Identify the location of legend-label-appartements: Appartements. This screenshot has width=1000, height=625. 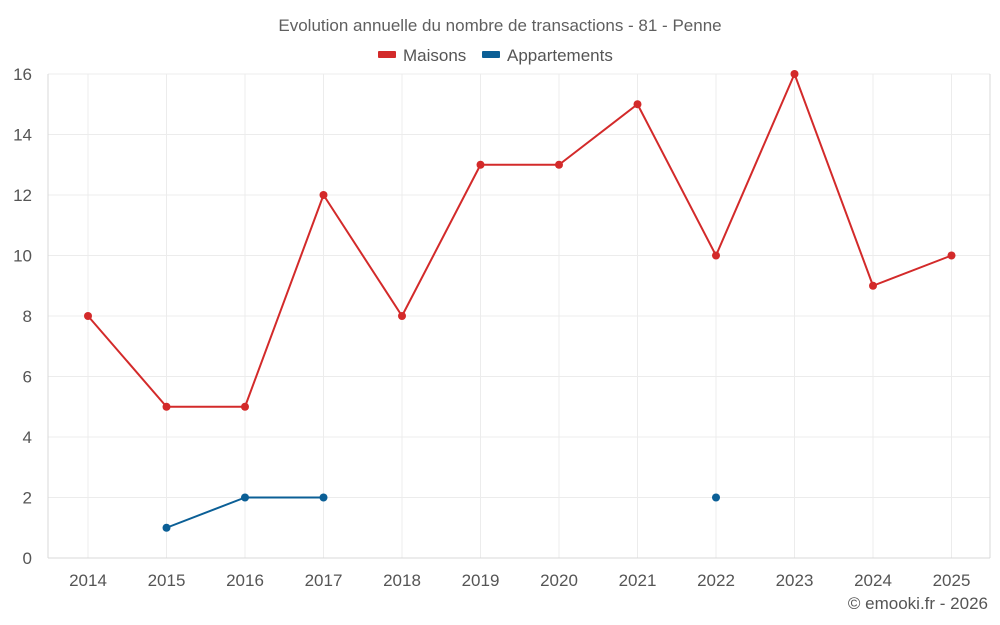
(560, 55).